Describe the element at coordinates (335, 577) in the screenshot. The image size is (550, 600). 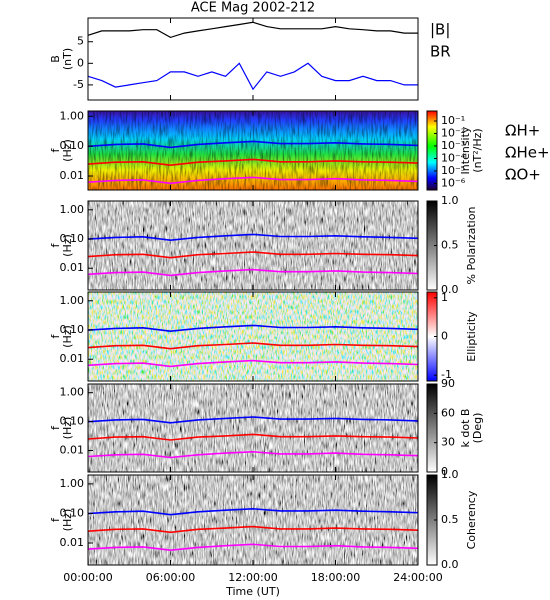
I see `x-tick-label: 18:00:00` at that location.